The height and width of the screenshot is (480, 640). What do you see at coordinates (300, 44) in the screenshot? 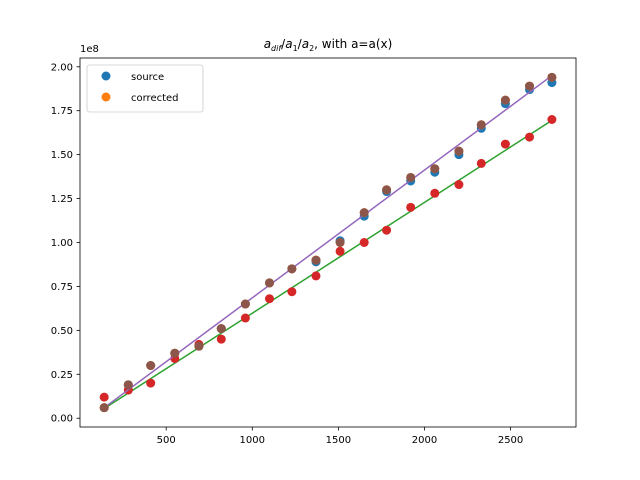
I see `title-sep-2: /` at bounding box center [300, 44].